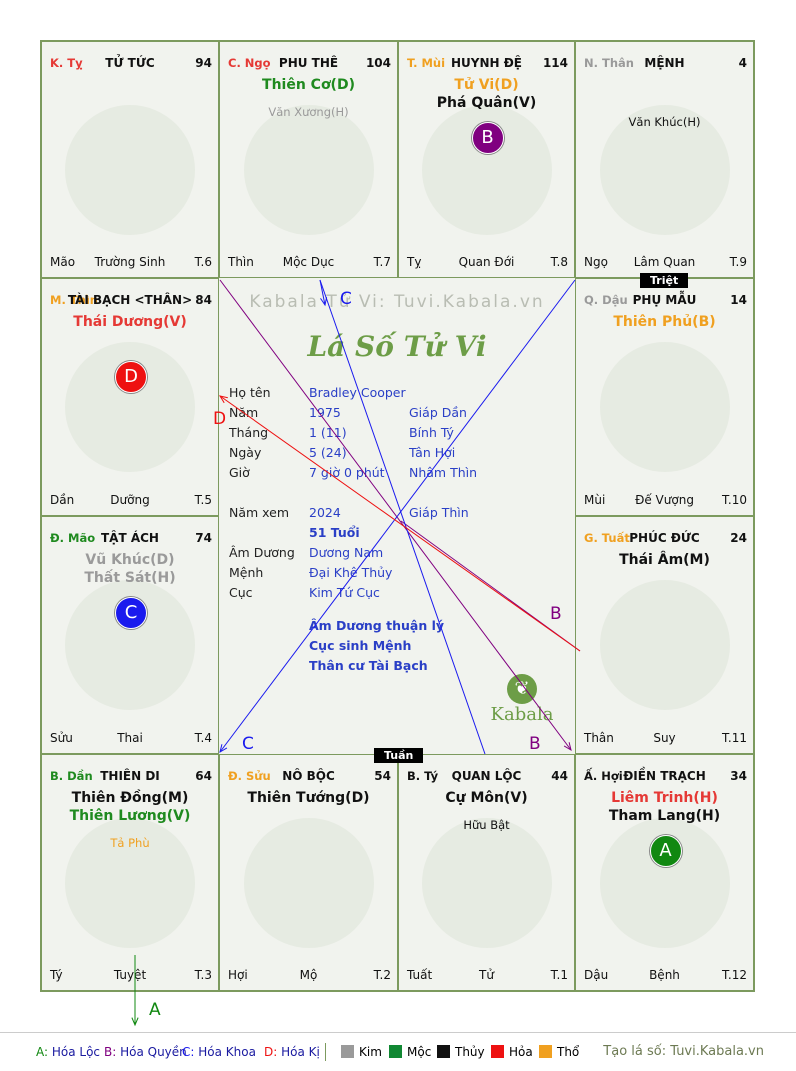 The image size is (796, 1071). I want to click on palace-score: 114, so click(555, 63).